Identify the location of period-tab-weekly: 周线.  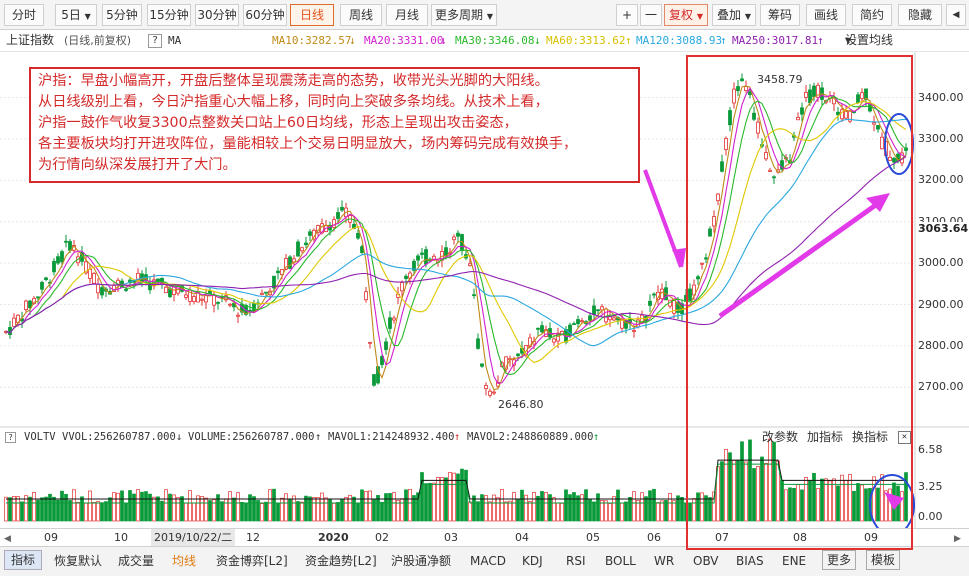
(361, 15).